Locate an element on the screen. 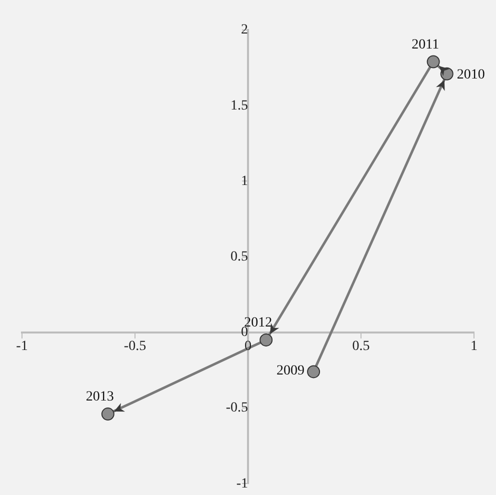 The image size is (496, 495). y-tick-label: 0.5 is located at coordinates (239, 256).